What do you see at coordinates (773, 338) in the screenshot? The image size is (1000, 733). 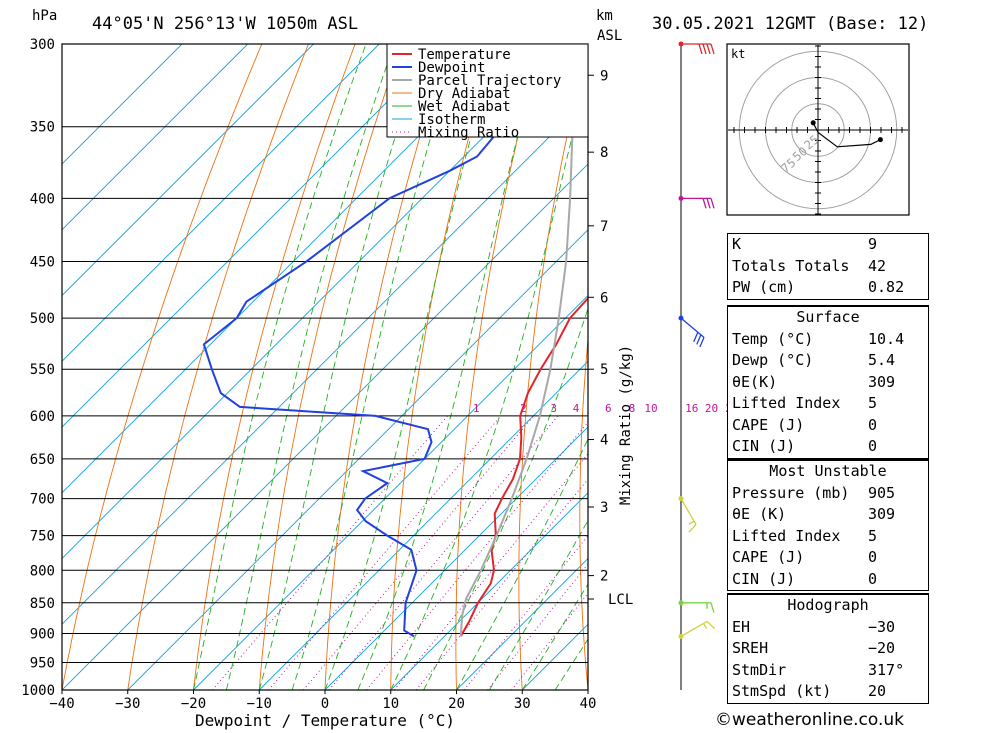 I see `stat-label: Temp (°C)` at bounding box center [773, 338].